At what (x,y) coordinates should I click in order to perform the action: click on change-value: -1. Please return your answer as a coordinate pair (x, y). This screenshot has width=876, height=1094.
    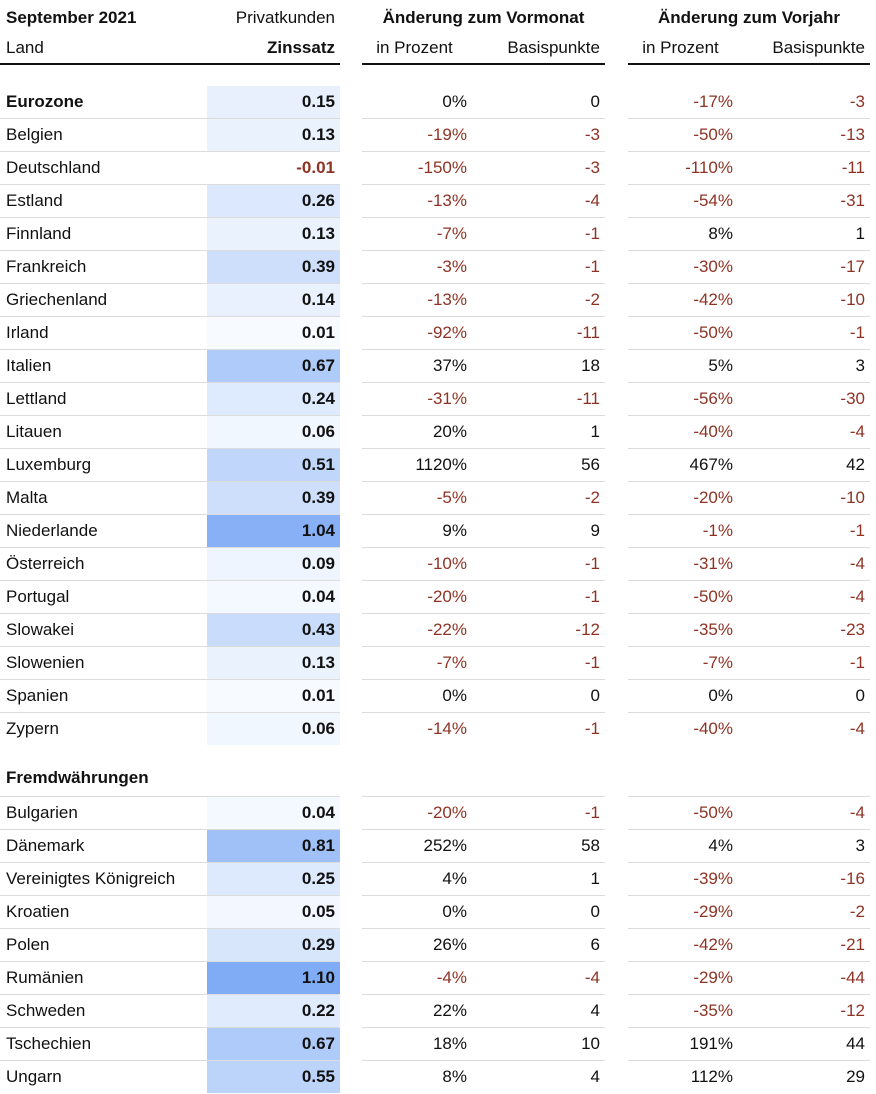
    Looking at the image, I should click on (592, 596).